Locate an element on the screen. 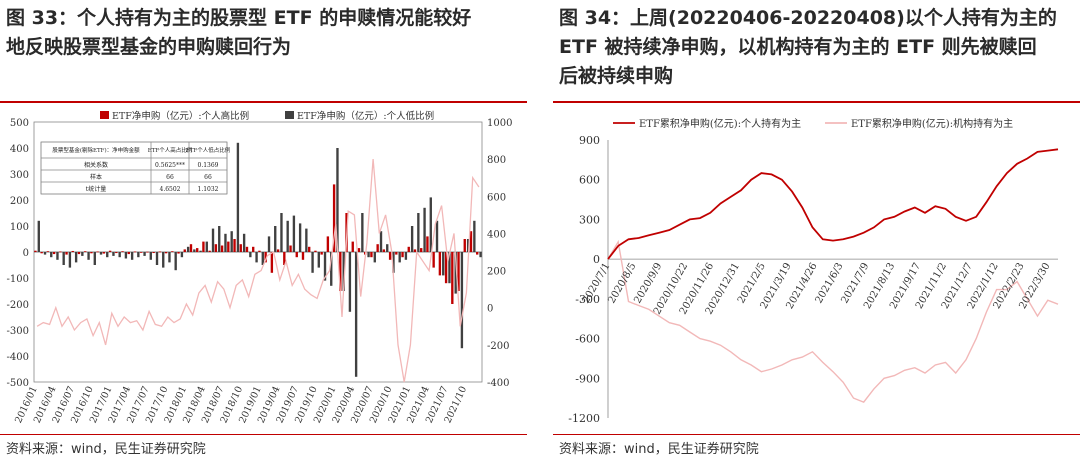  right-y-tick-label: 400 is located at coordinates (496, 234).